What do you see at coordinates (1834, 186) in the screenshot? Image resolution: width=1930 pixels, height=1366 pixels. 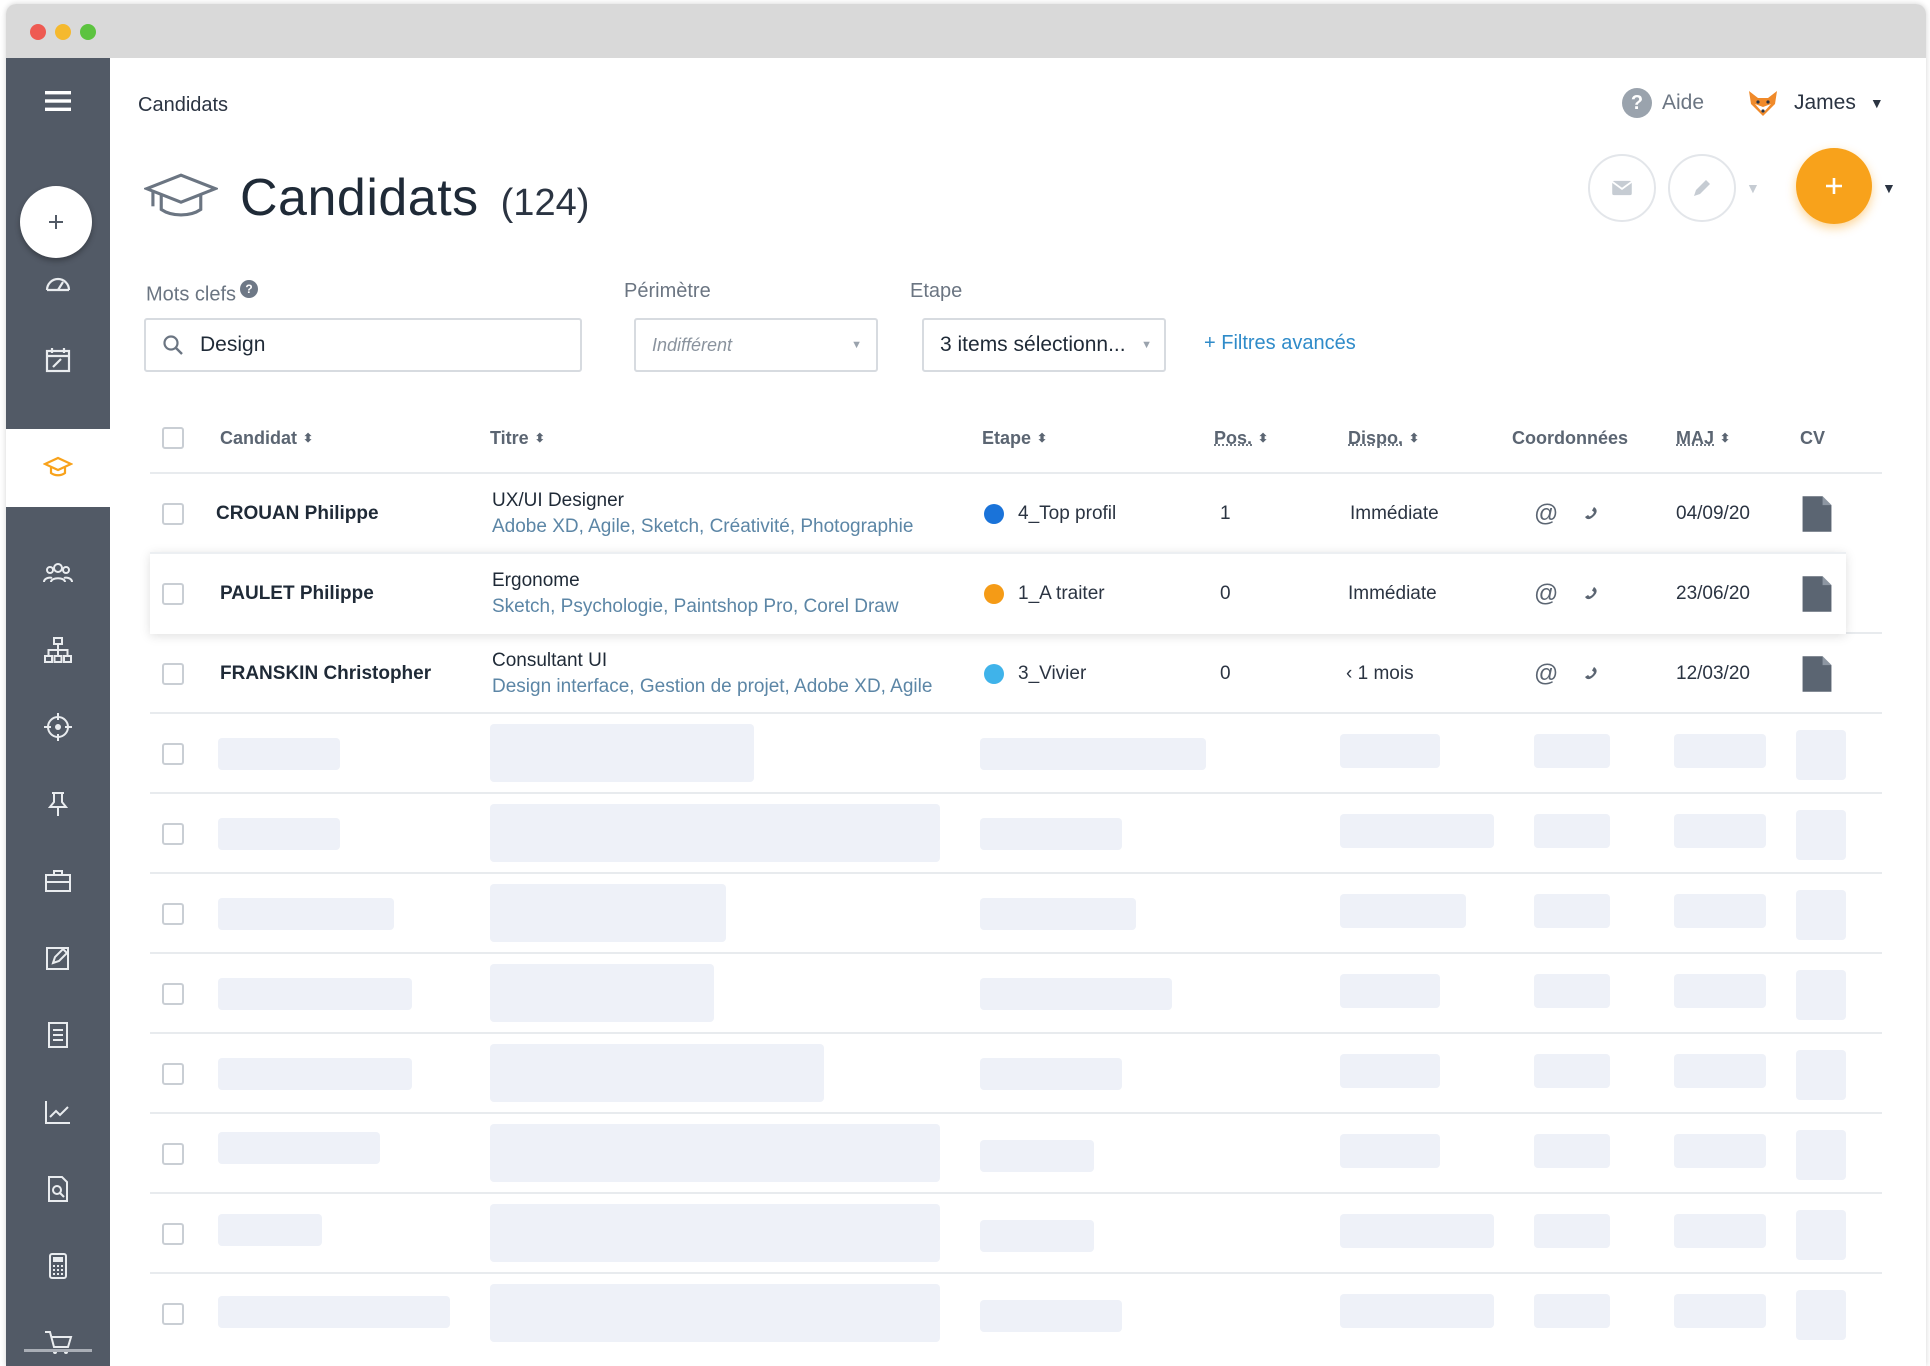 I see `add-candidate-button` at bounding box center [1834, 186].